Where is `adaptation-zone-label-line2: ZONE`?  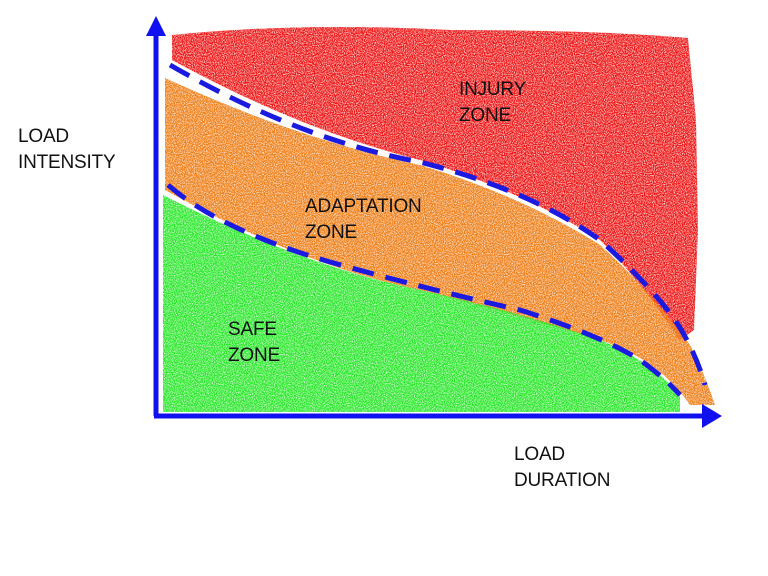
adaptation-zone-label-line2: ZONE is located at coordinates (331, 232).